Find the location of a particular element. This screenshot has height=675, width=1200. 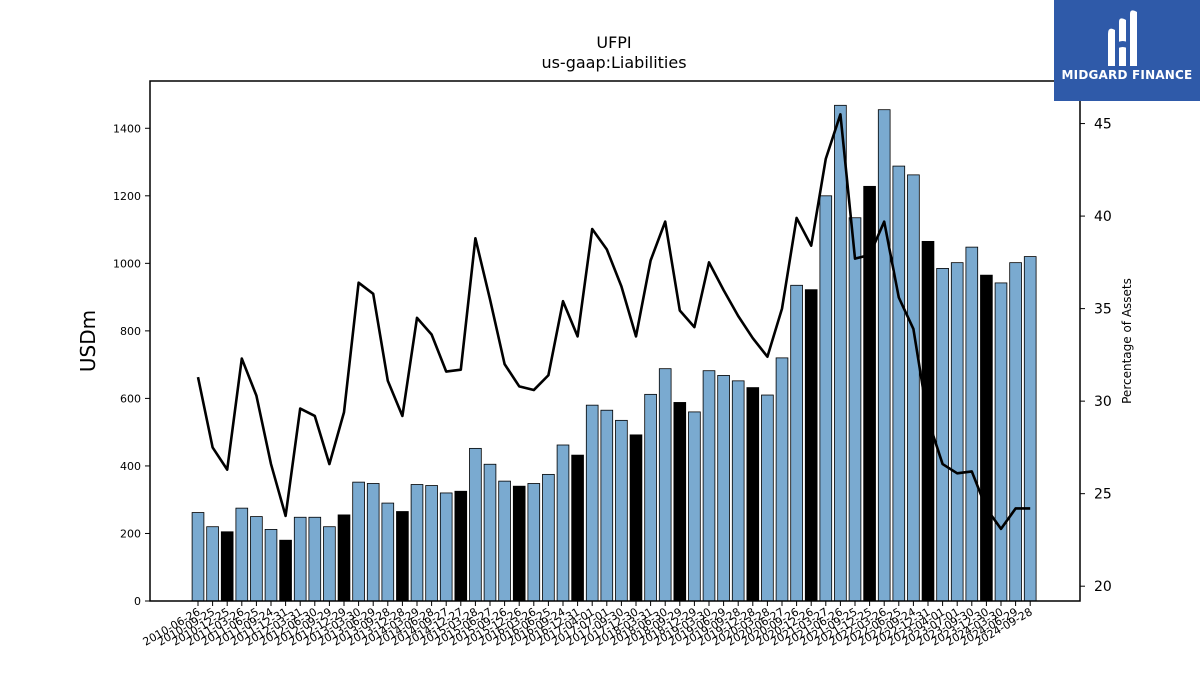

y-tick-label: 1400 is located at coordinates (127, 128).